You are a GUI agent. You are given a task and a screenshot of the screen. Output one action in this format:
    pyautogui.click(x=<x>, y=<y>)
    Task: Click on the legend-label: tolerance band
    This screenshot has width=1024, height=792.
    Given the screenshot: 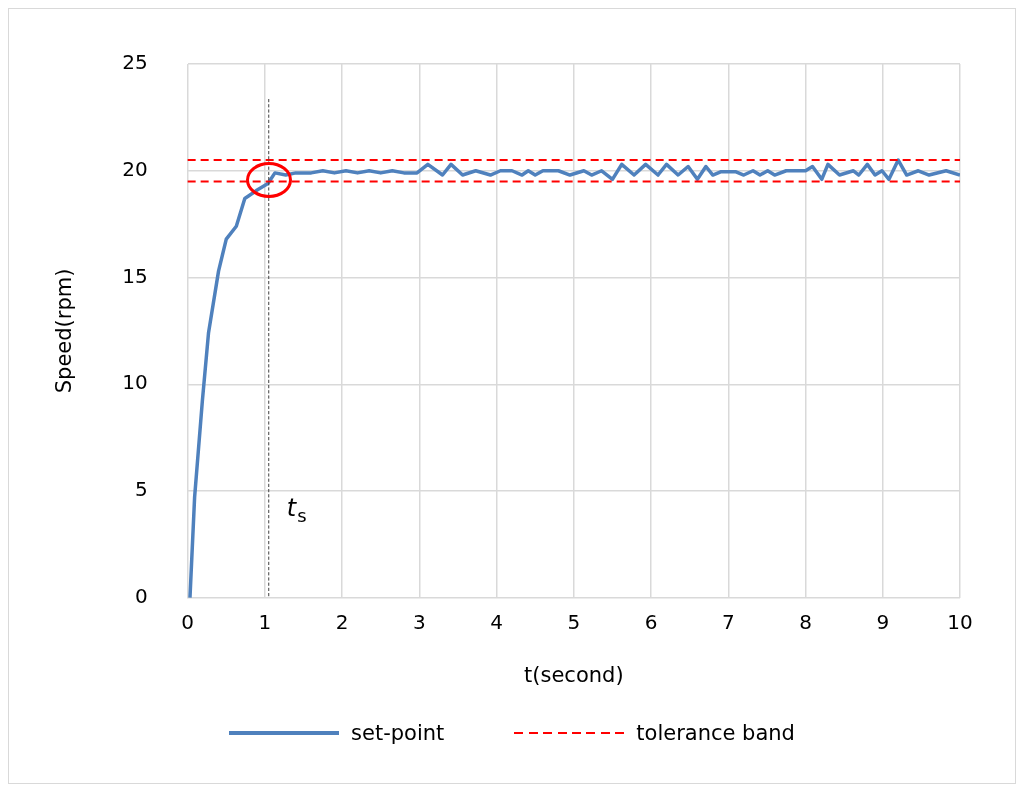 What is the action you would take?
    pyautogui.click(x=715, y=733)
    